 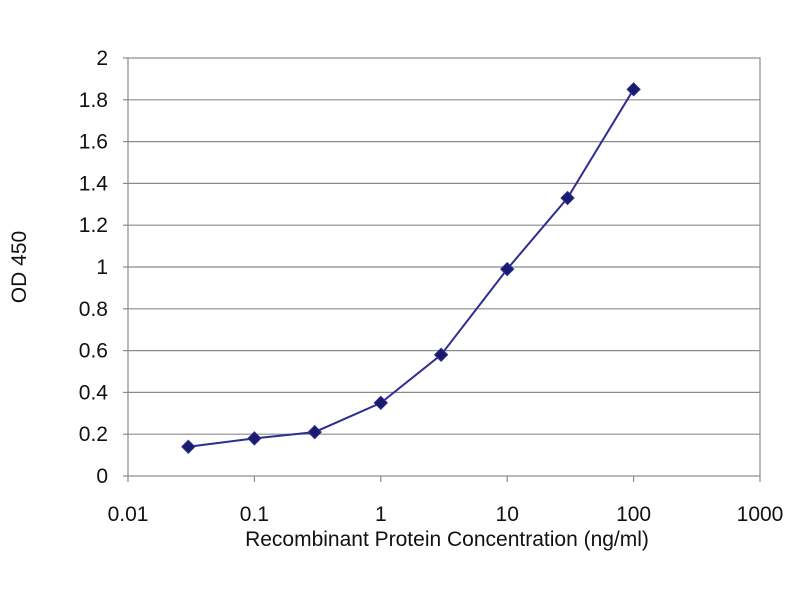 What do you see at coordinates (128, 514) in the screenshot?
I see `x-tick-label: 0.01` at bounding box center [128, 514].